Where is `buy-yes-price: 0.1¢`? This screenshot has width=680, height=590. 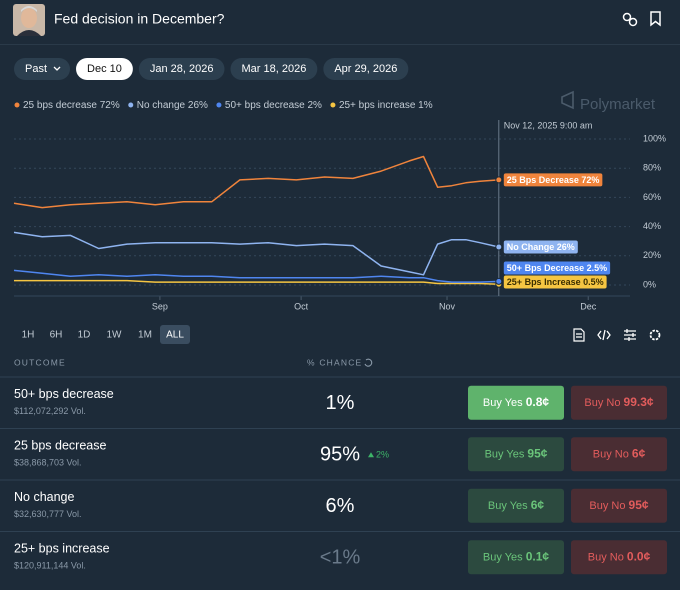
buy-yes-price: 0.1¢ is located at coordinates (538, 556).